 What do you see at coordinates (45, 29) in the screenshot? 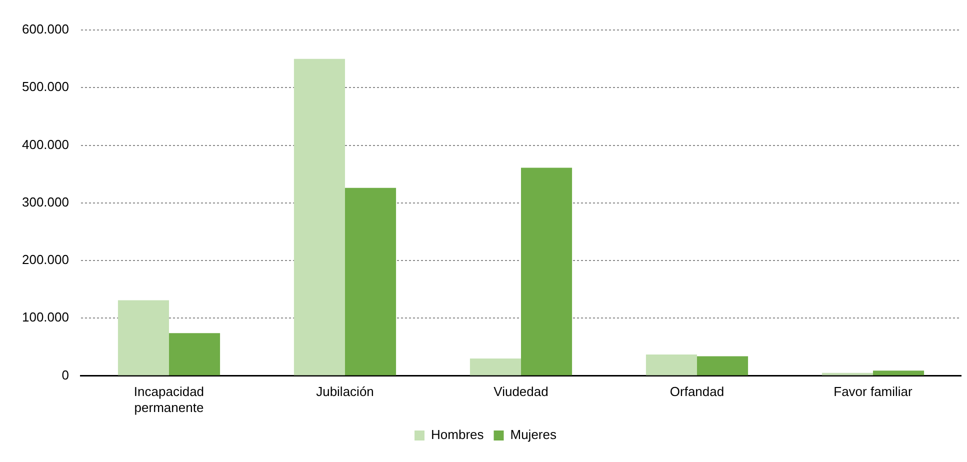
I see `y-tick-label: 600.000` at bounding box center [45, 29].